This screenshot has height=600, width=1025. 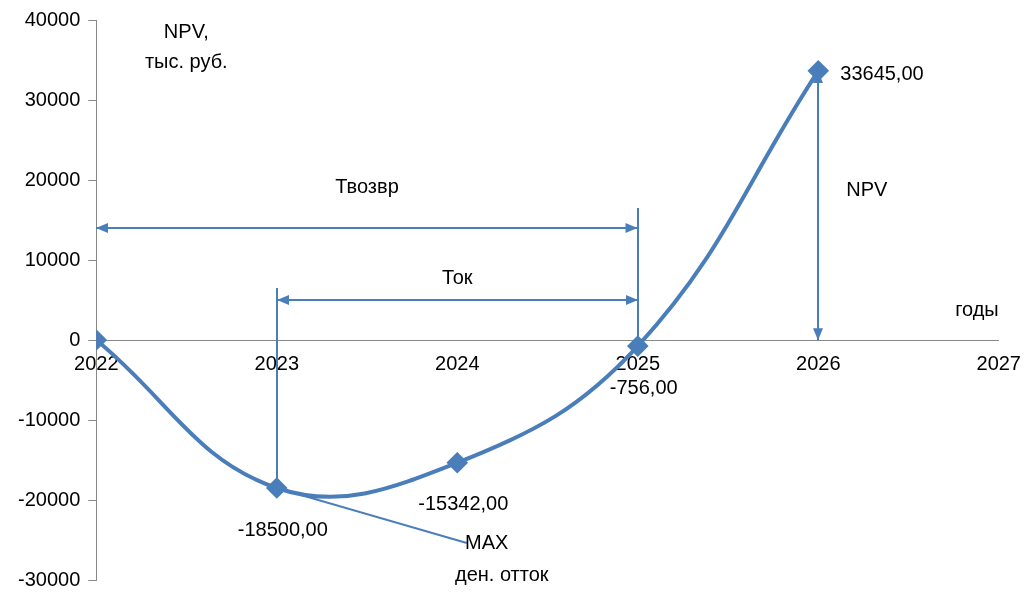 I want to click on y-tick-label: -10000, so click(x=49, y=418).